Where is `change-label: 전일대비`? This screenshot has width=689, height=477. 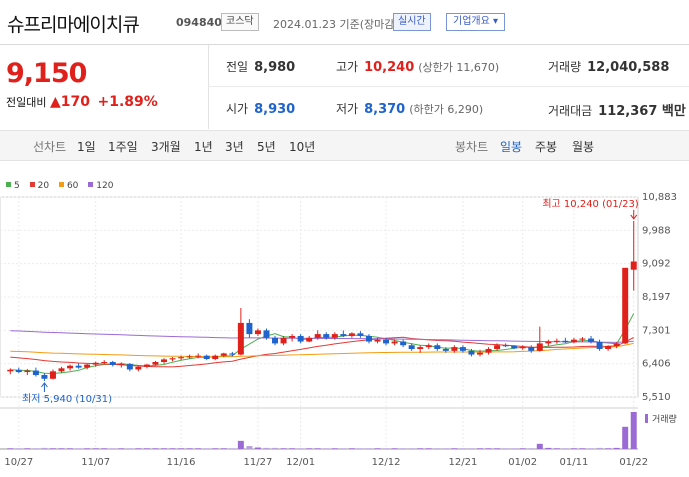 change-label: 전일대비 is located at coordinates (26, 102).